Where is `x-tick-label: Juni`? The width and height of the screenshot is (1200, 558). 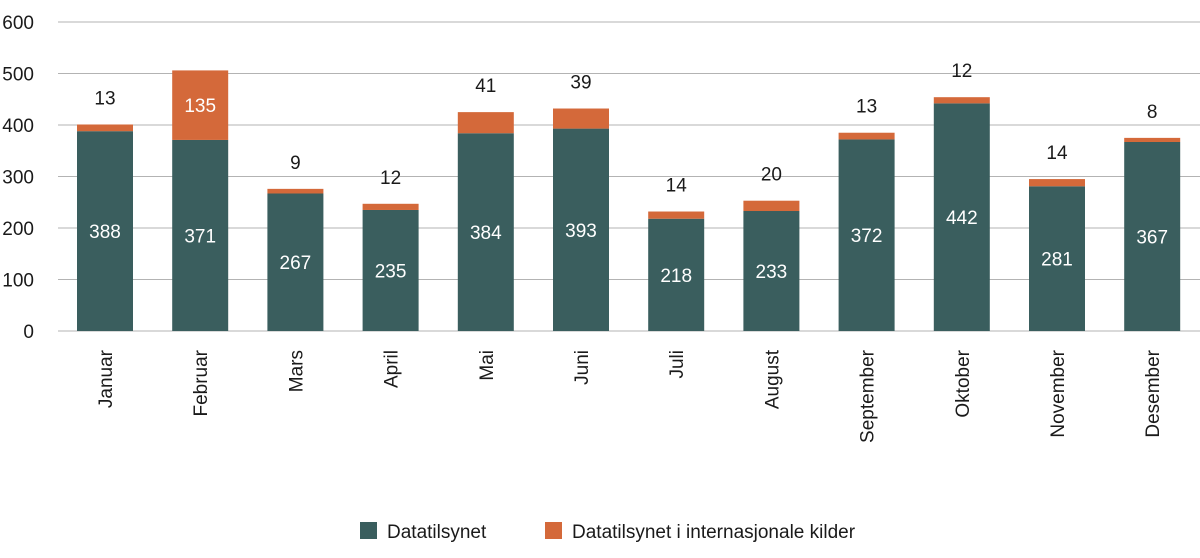
x-tick-label: Juni is located at coordinates (582, 367).